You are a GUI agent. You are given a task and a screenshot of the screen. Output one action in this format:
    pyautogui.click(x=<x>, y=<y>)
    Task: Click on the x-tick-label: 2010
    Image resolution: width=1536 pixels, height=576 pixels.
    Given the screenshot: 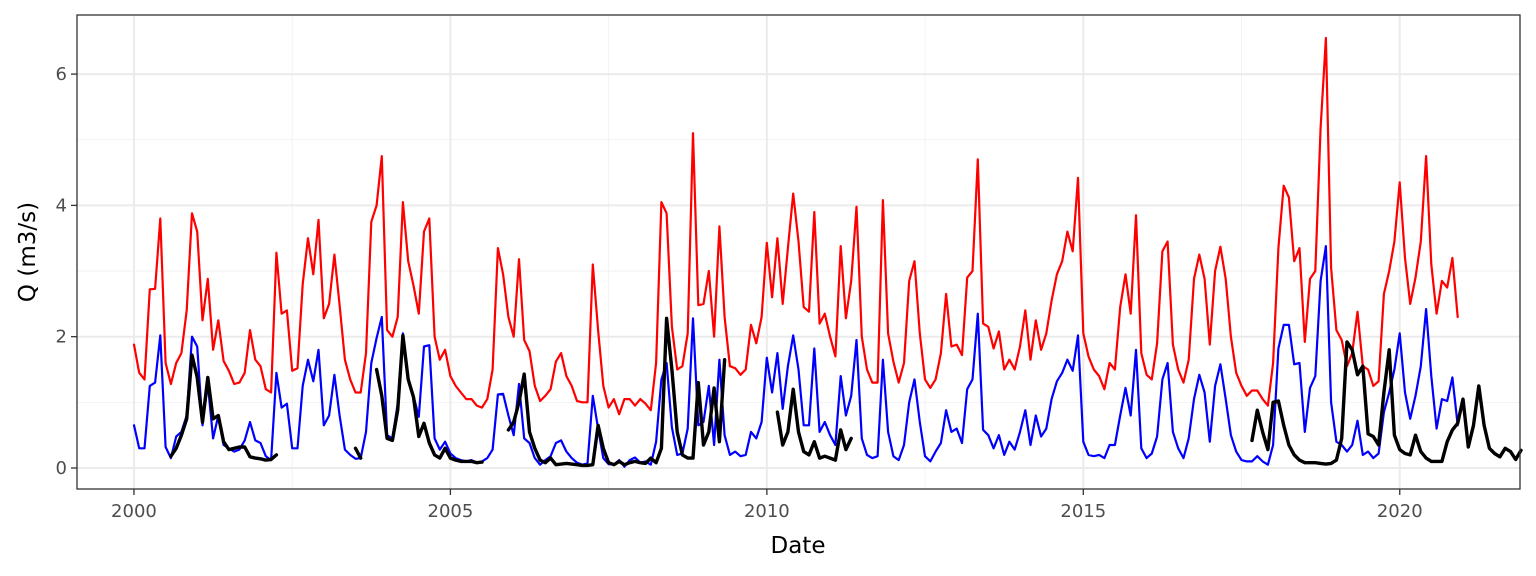 What is the action you would take?
    pyautogui.click(x=767, y=511)
    